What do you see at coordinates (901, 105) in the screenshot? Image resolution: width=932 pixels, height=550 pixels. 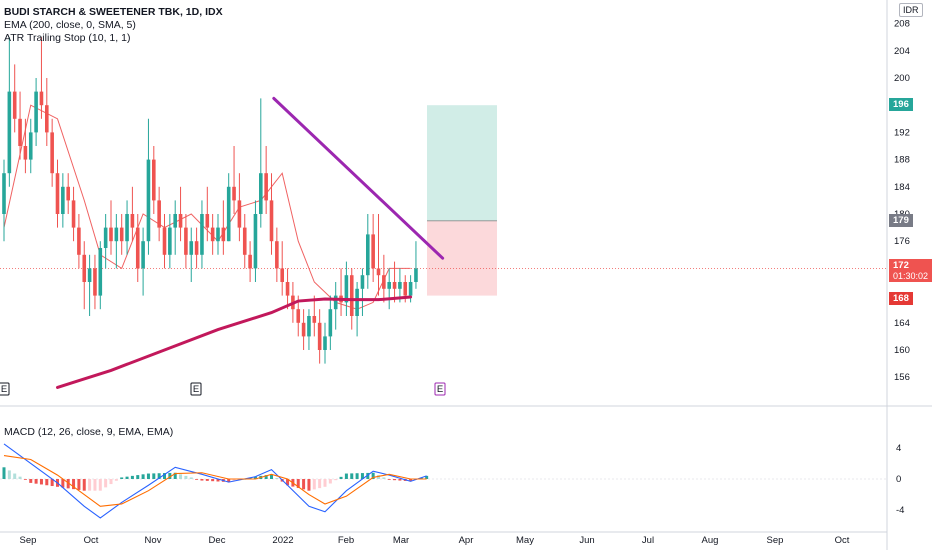 I see `target-price-label: 196` at bounding box center [901, 105].